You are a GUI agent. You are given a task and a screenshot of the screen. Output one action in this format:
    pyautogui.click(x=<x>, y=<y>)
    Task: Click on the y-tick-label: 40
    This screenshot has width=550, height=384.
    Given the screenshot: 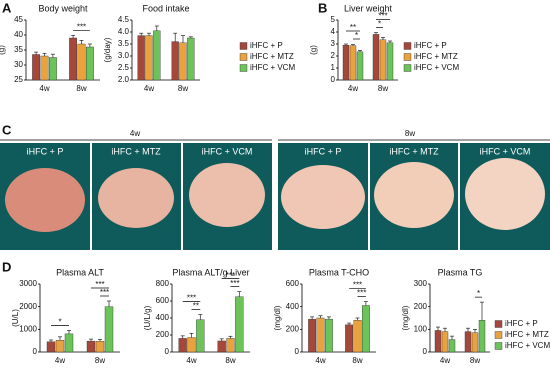 What is the action you would take?
    pyautogui.click(x=18, y=34)
    